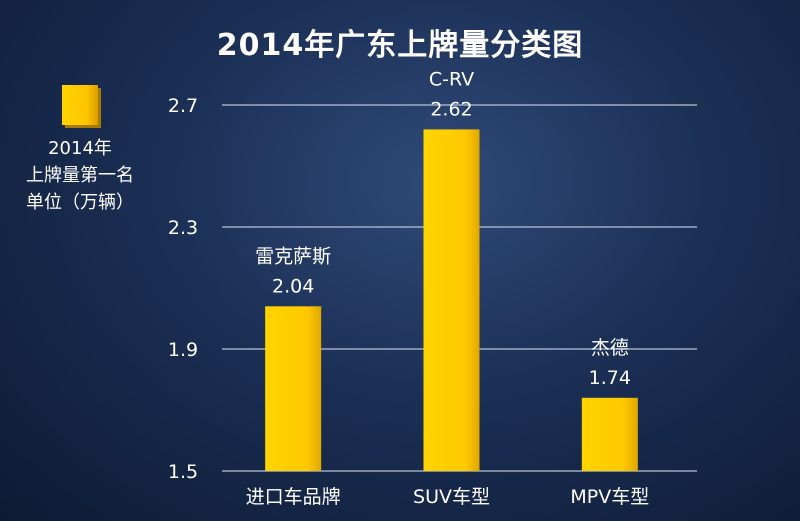 The height and width of the screenshot is (521, 800). I want to click on annotation-label: 雷克萨斯, so click(293, 256).